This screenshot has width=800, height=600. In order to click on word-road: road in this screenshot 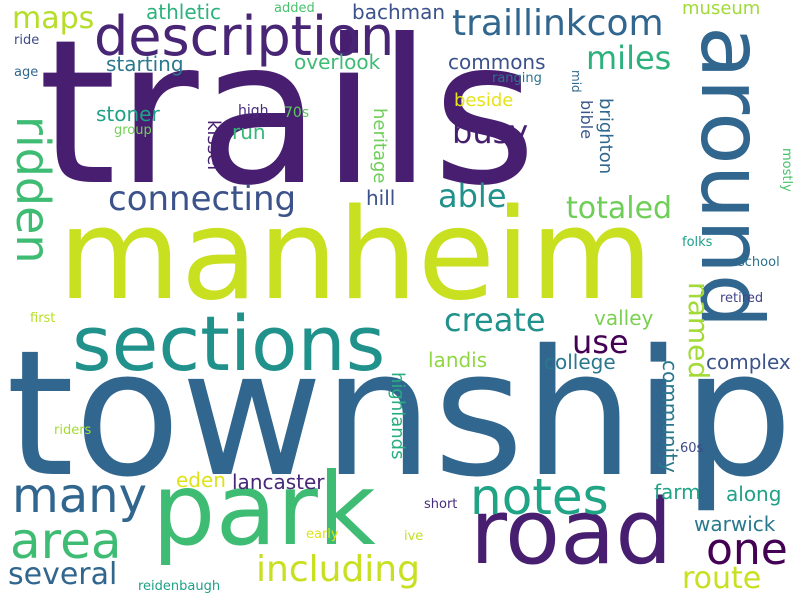, I will do `click(571, 532)`.